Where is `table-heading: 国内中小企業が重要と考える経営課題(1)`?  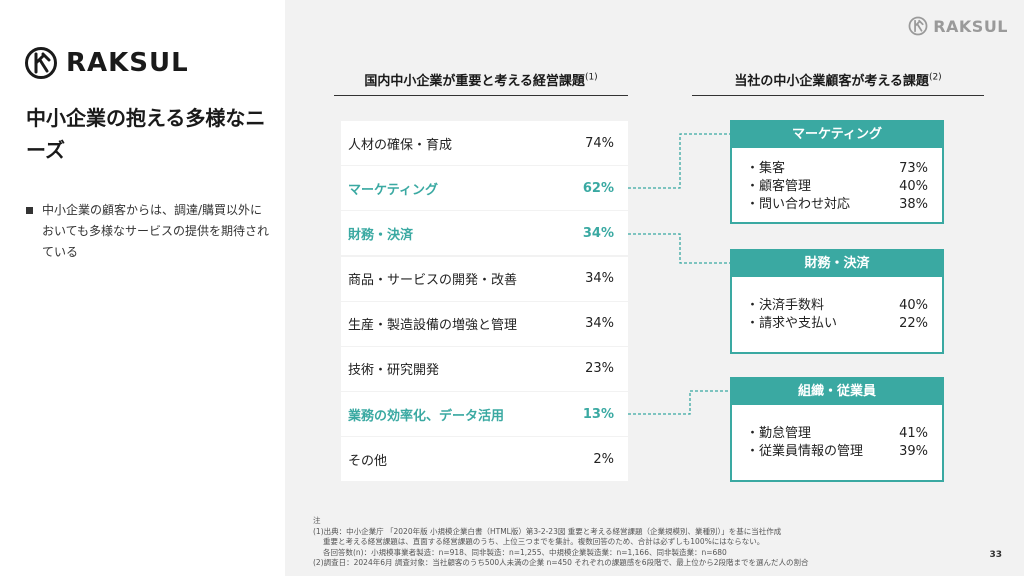 table-heading: 国内中小企業が重要と考える経営課題(1) is located at coordinates (481, 83).